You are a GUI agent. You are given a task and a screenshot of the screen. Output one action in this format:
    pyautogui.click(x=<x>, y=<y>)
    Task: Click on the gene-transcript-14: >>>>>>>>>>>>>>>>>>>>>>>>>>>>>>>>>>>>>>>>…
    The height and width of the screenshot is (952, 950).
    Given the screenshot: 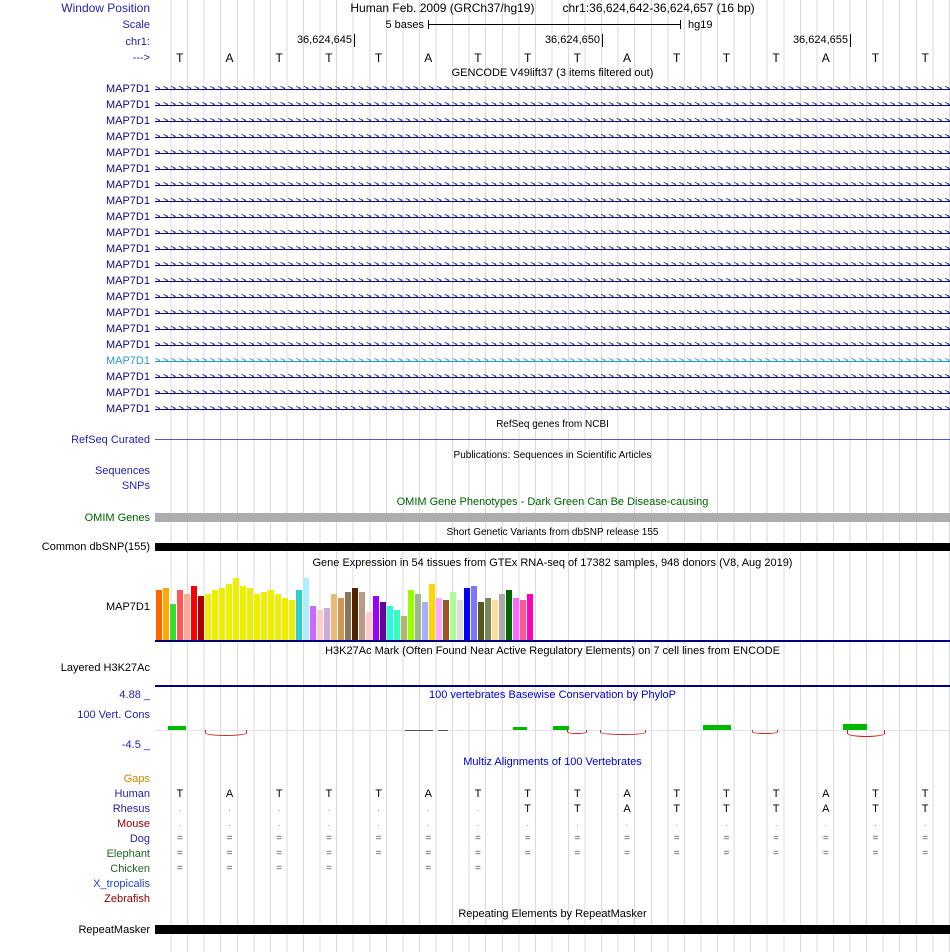 What is the action you would take?
    pyautogui.click(x=552, y=297)
    